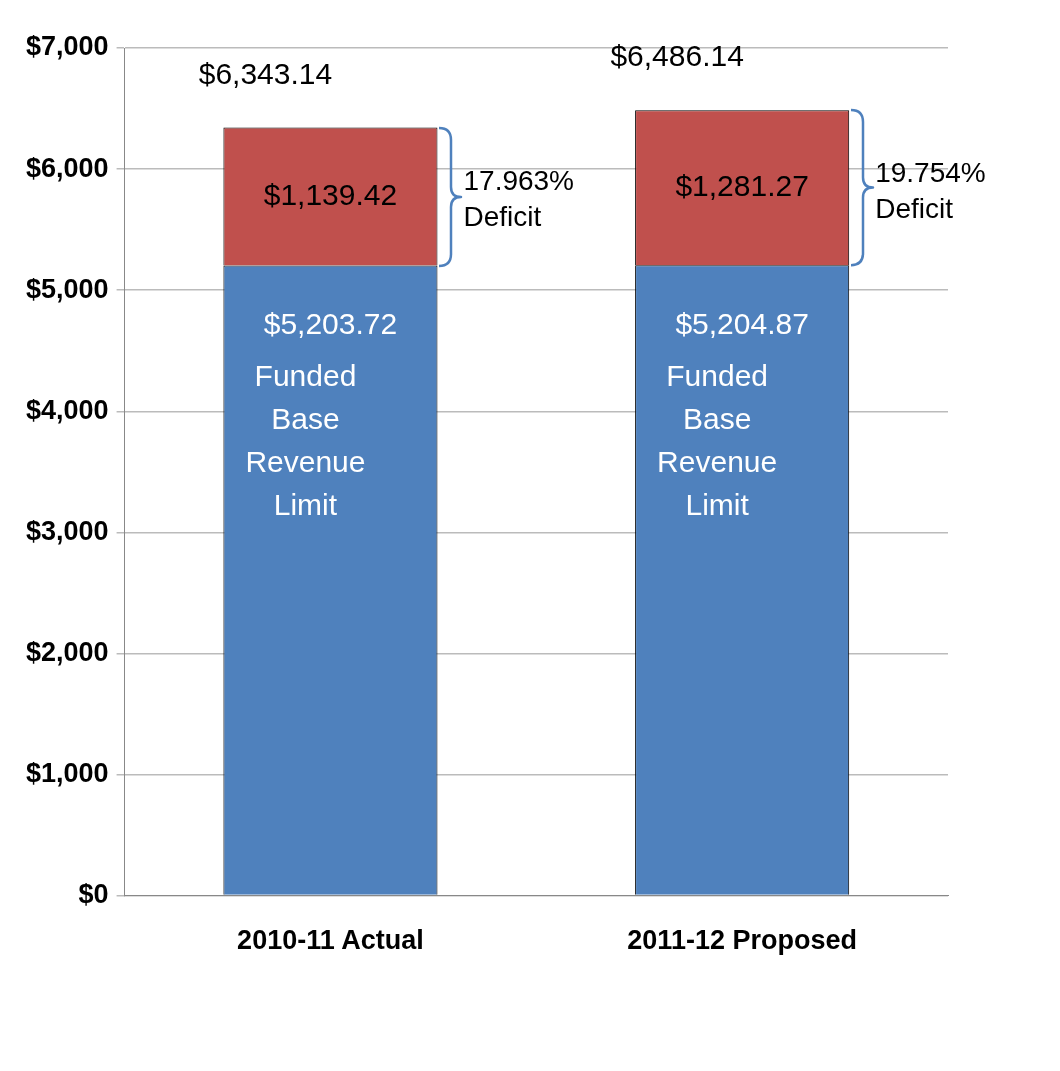 The width and height of the screenshot is (1060, 1071). What do you see at coordinates (519, 199) in the screenshot?
I see `annotation: 17.963% Deficit` at bounding box center [519, 199].